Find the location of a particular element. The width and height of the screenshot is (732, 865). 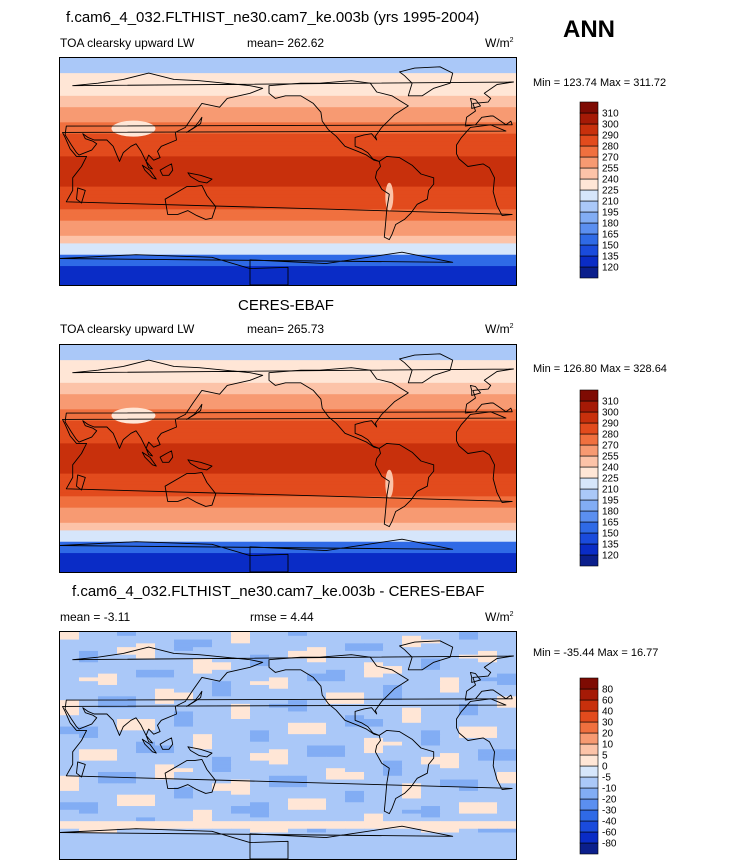

panel-1-mean-label: mean= 262.62 is located at coordinates (286, 43).